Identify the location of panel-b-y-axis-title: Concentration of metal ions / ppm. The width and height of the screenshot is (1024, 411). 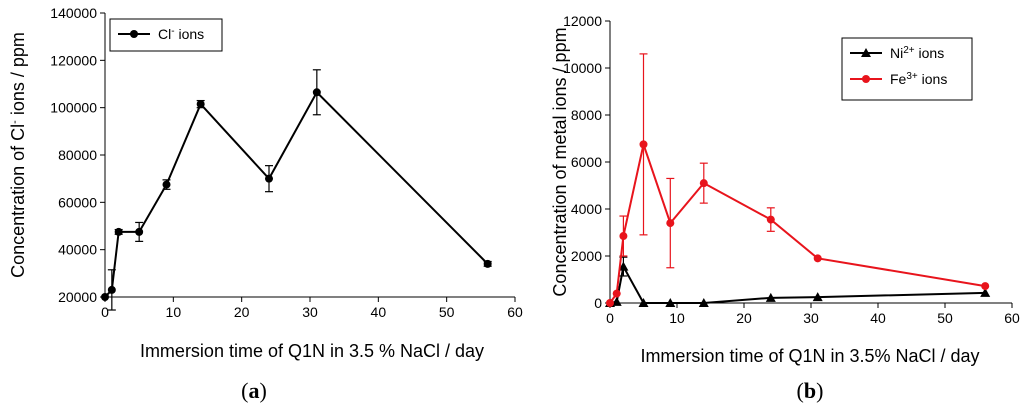
(560, 161).